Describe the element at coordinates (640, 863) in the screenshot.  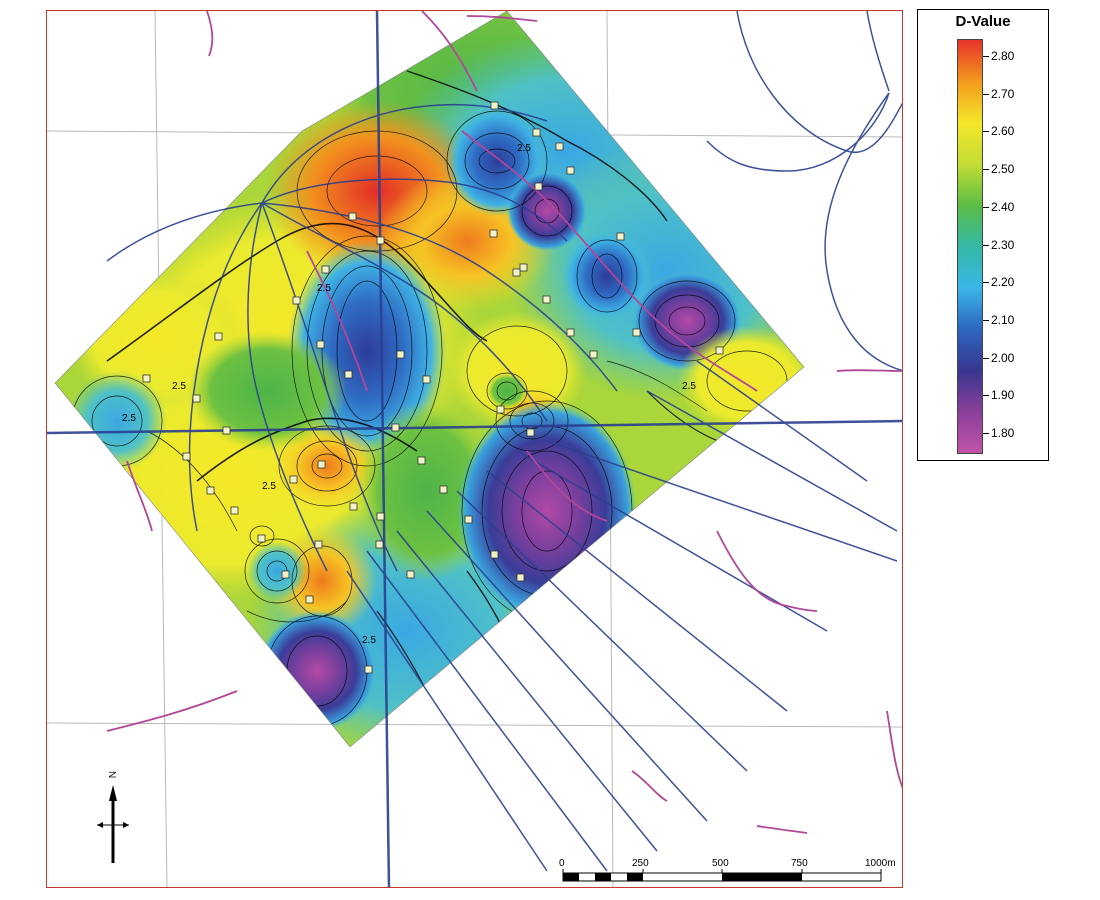
I see `scale-label-250: 250` at that location.